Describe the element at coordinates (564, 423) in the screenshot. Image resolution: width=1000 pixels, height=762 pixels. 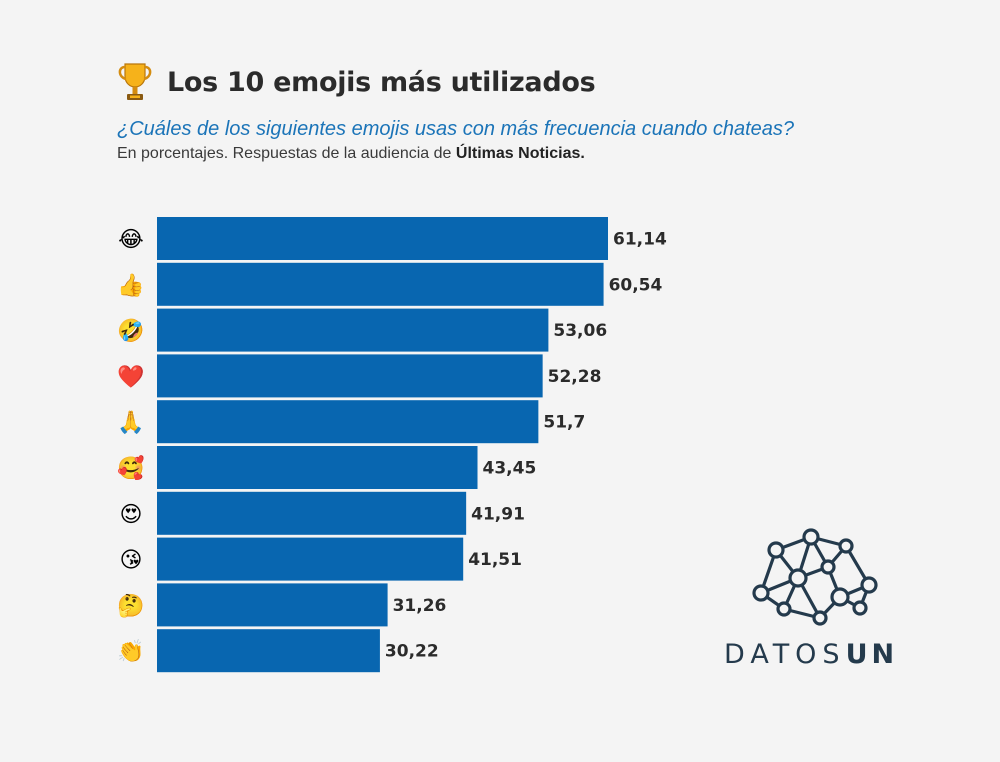
I see `bar-value-label-5: 51,7` at that location.